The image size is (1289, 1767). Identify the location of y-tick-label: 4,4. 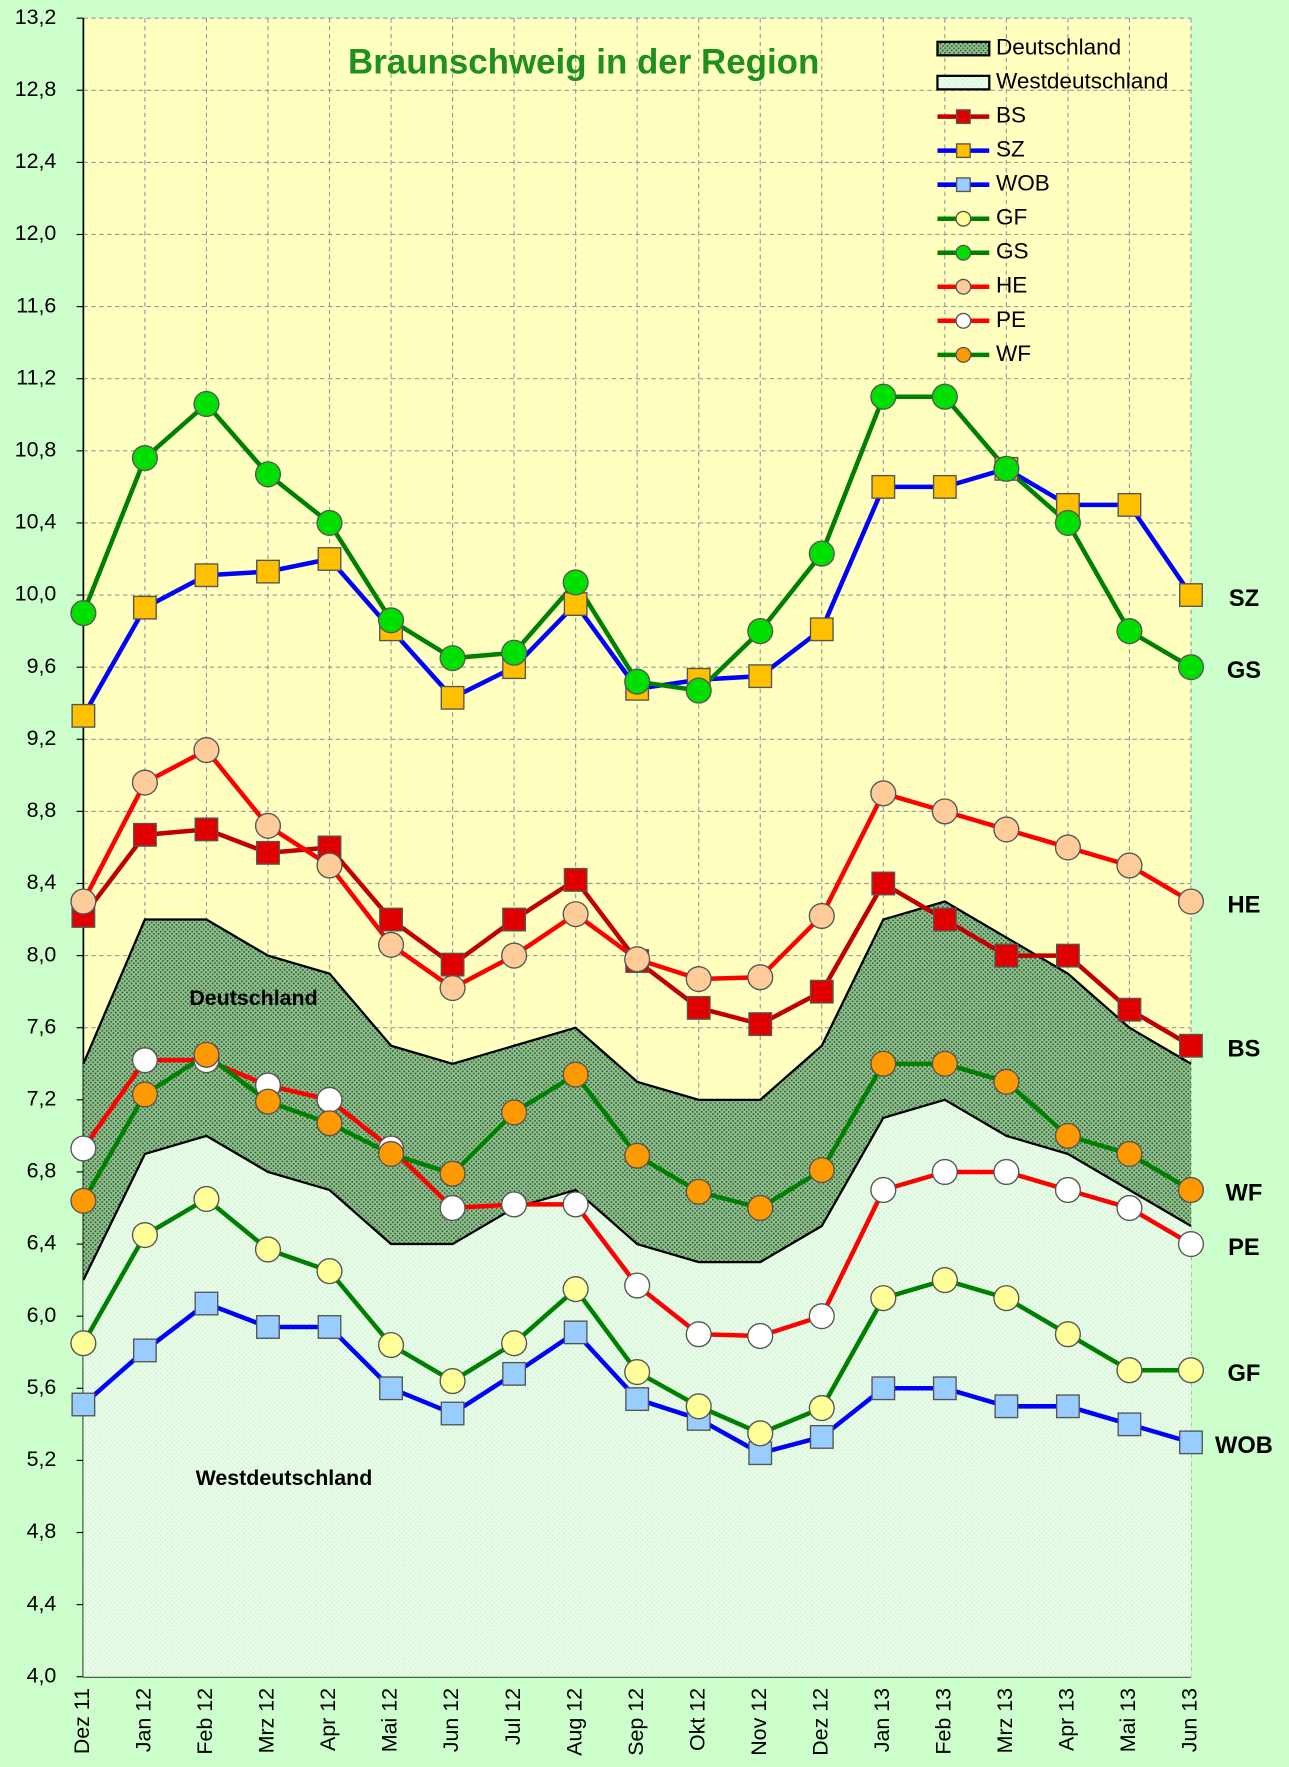
(42, 1603).